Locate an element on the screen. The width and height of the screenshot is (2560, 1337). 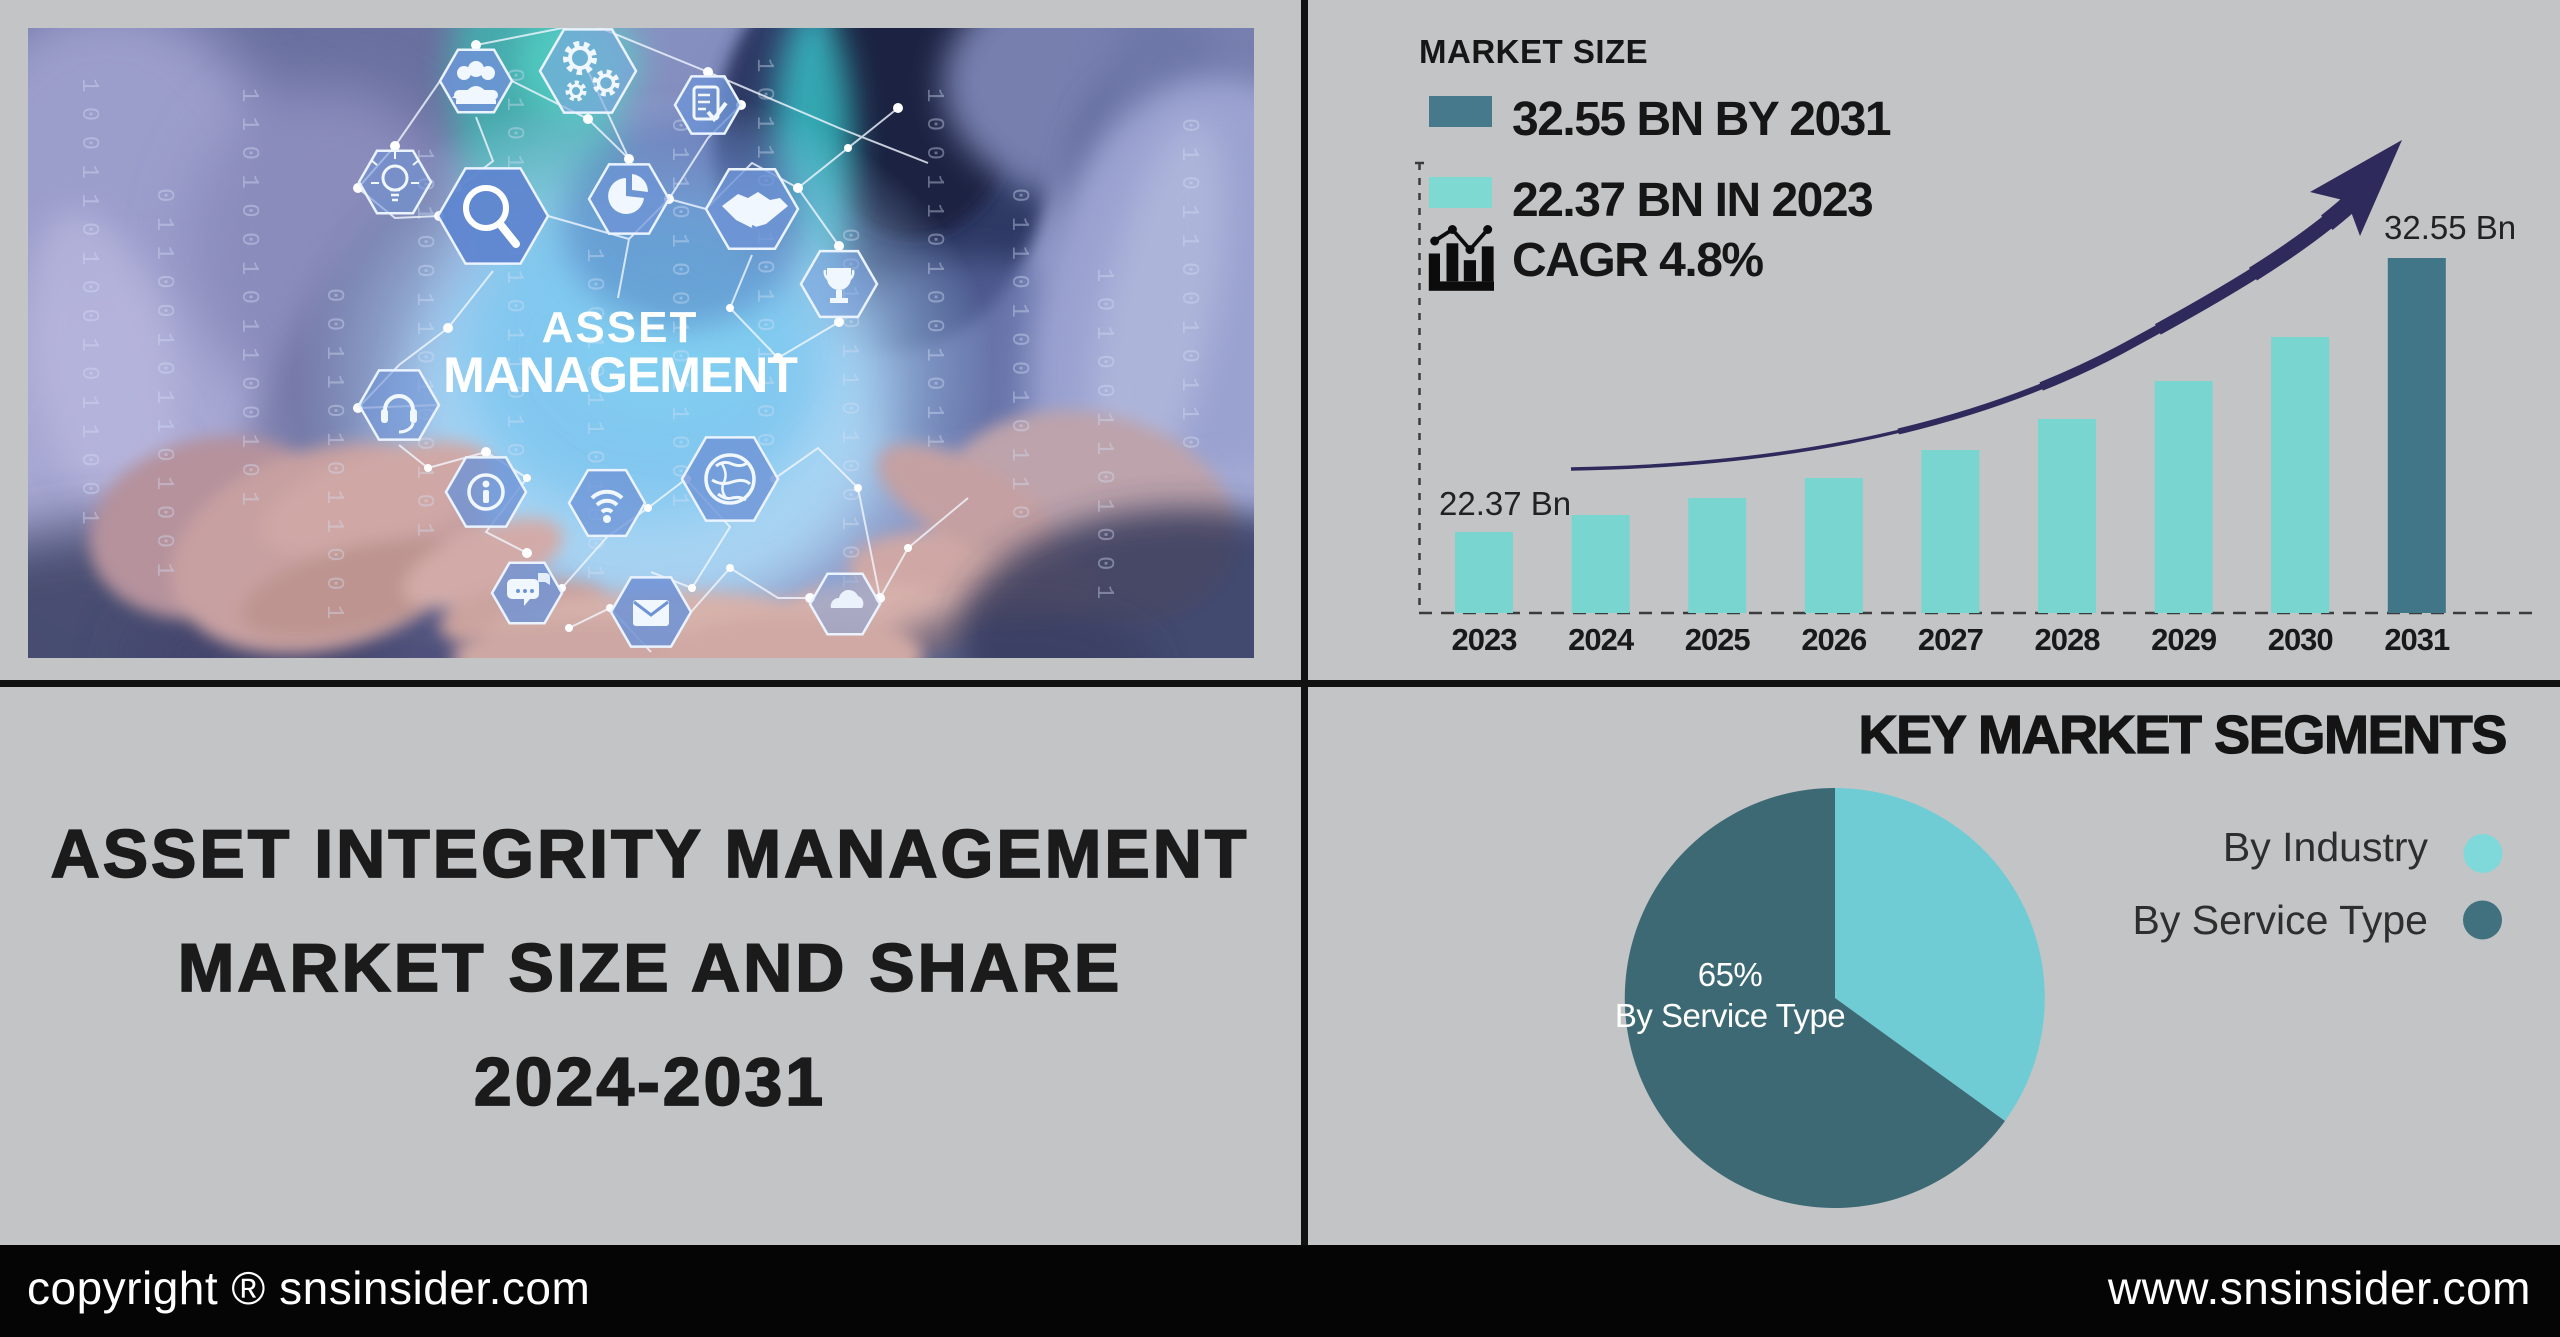
svg-text: 2028 is located at coordinates (2068, 639).